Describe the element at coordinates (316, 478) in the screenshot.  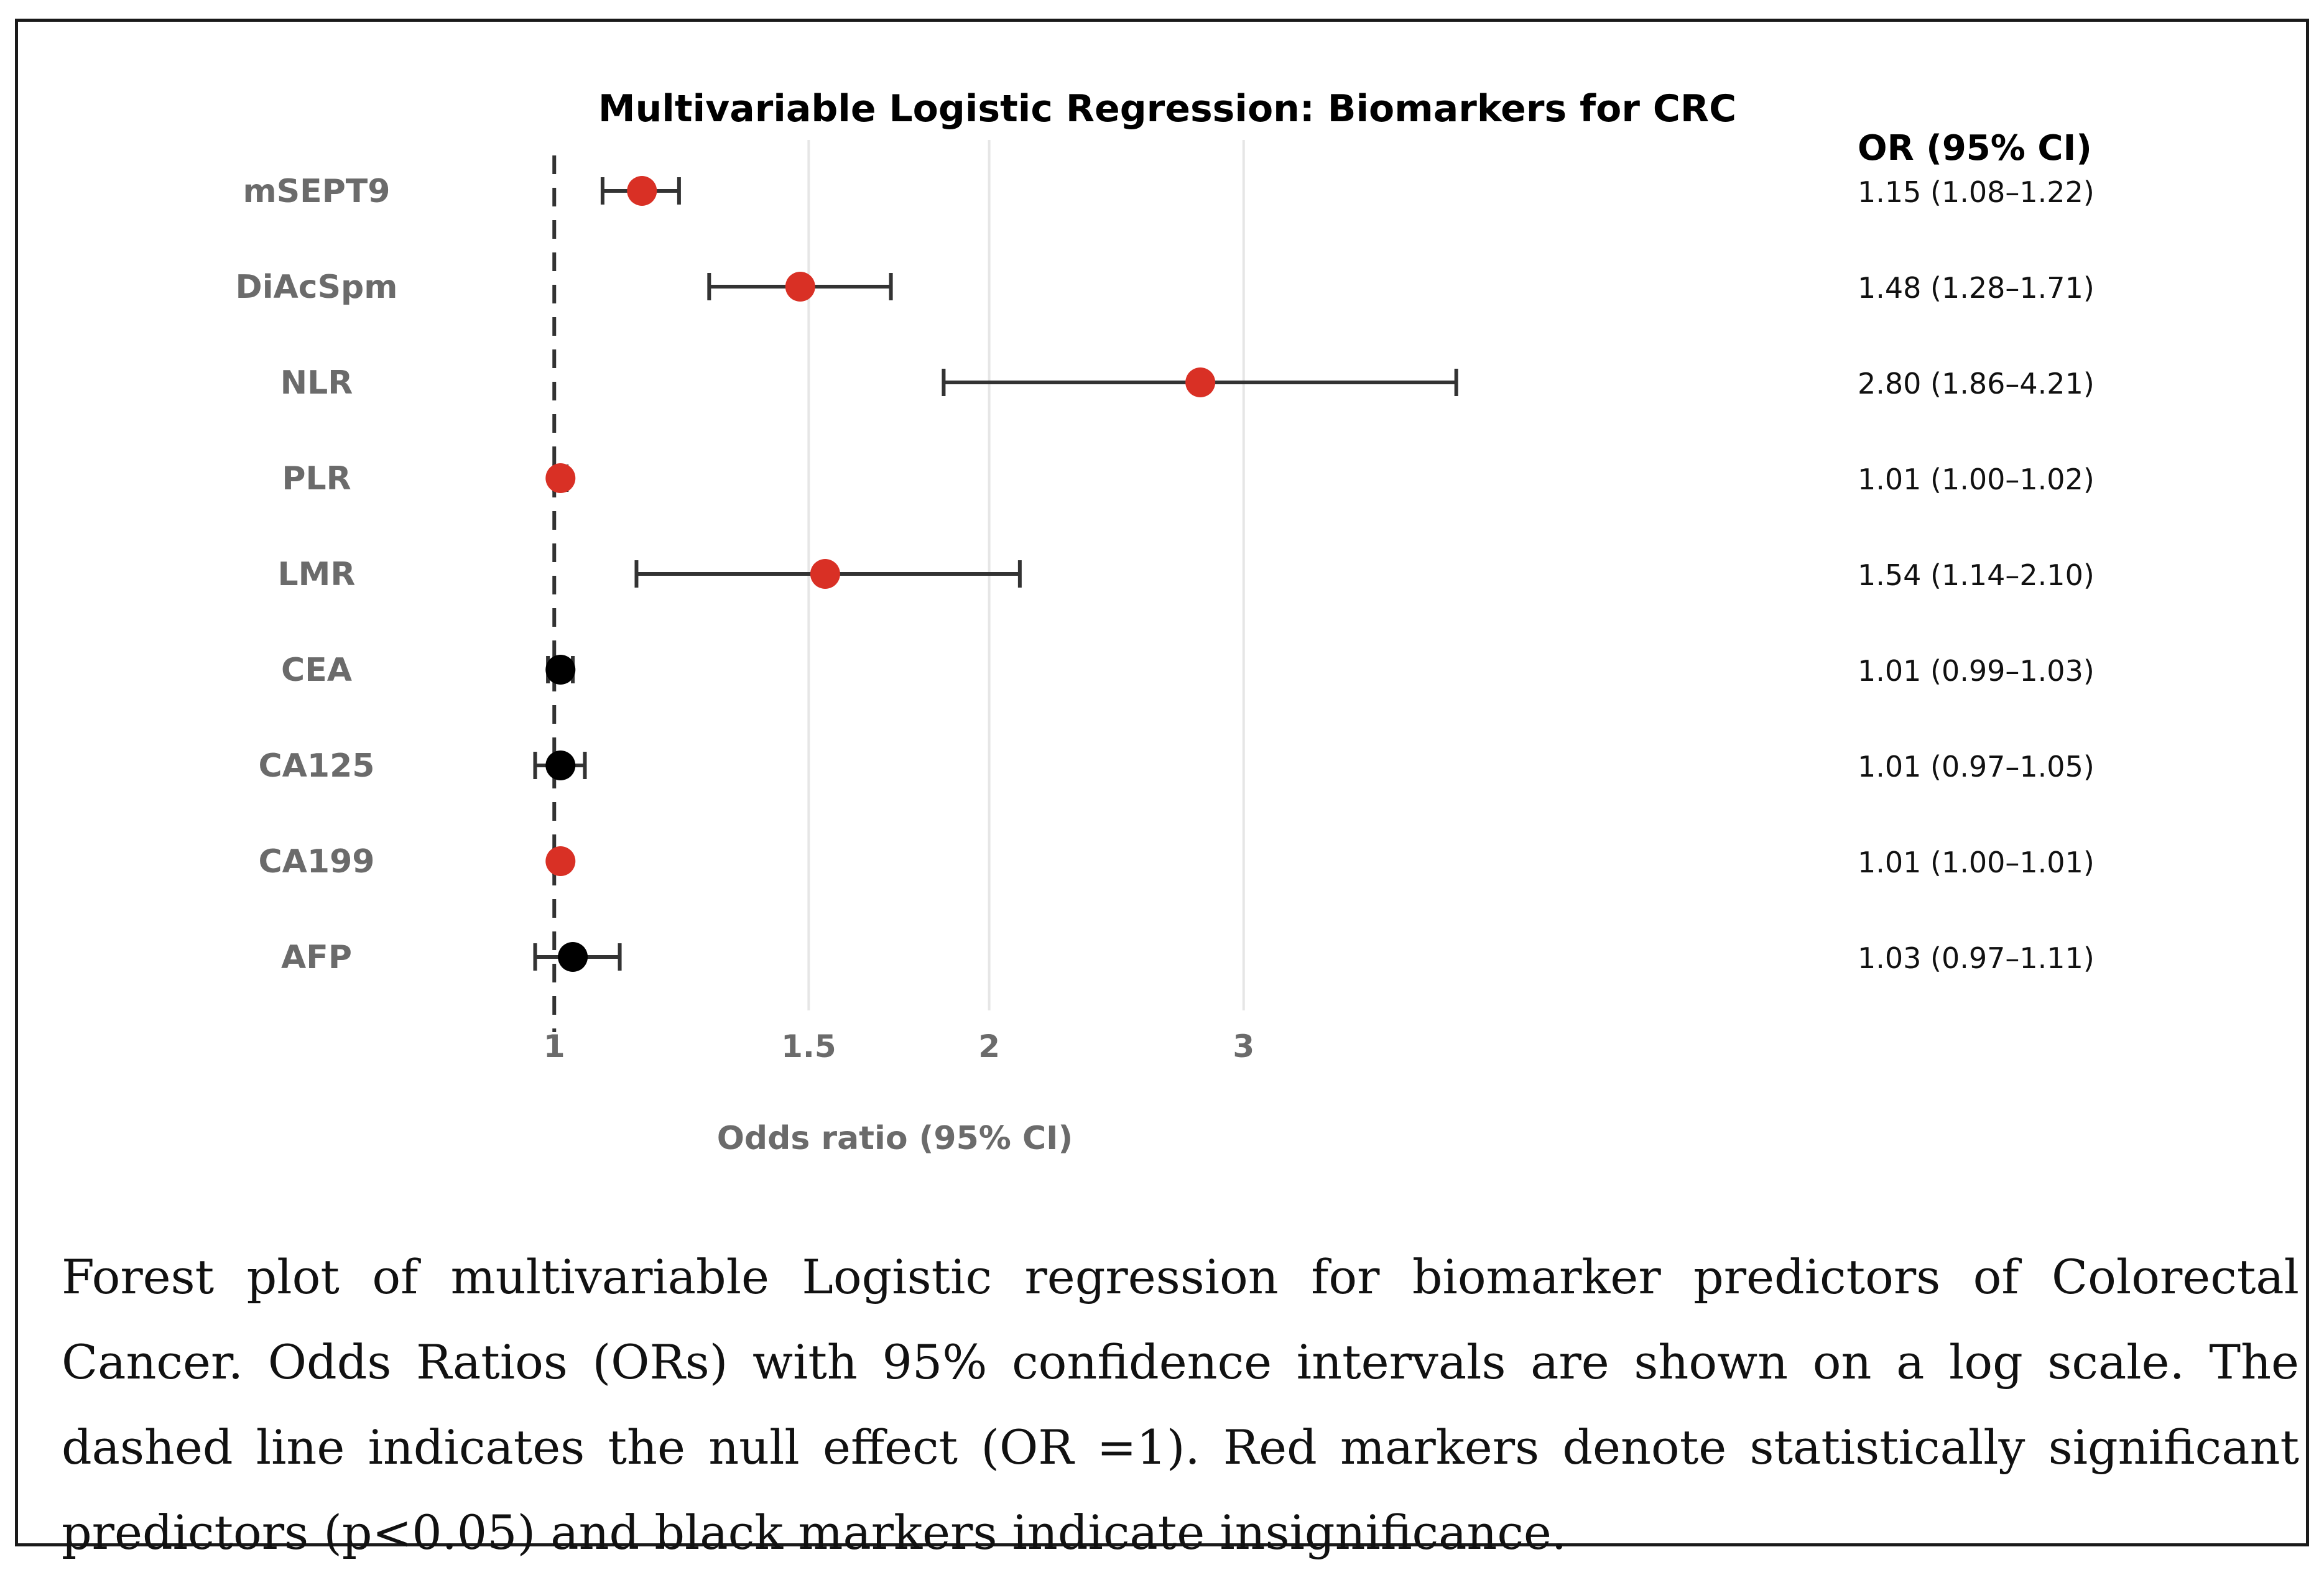
I see `row-label: PLR` at that location.